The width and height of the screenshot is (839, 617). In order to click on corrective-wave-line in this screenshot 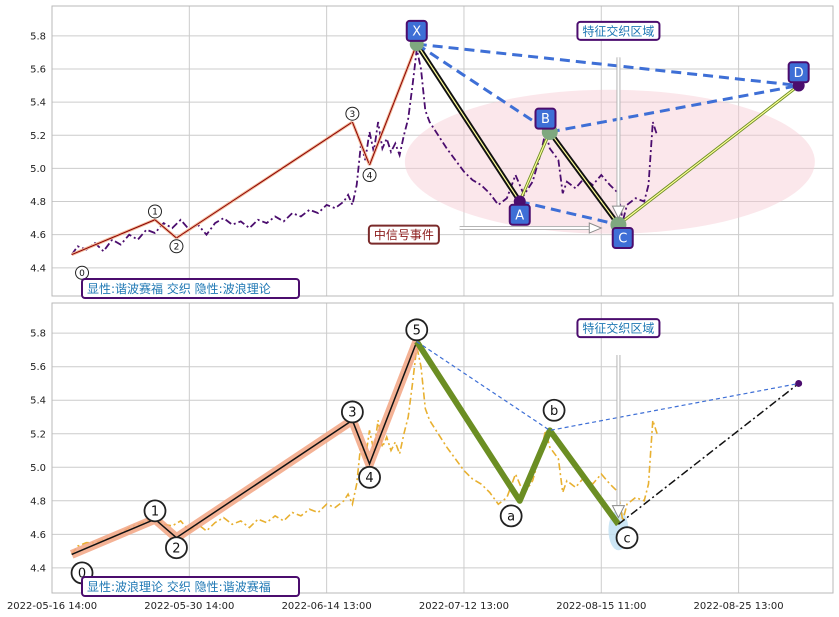, I will do `click(517, 433)`.